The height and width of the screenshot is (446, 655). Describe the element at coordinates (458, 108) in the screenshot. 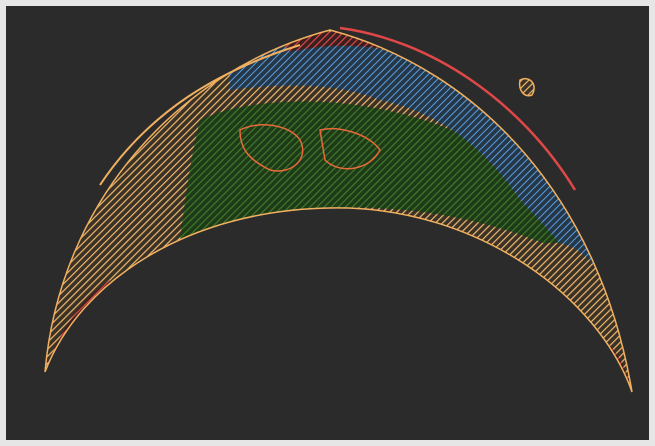

I see `outer-arc-red` at that location.